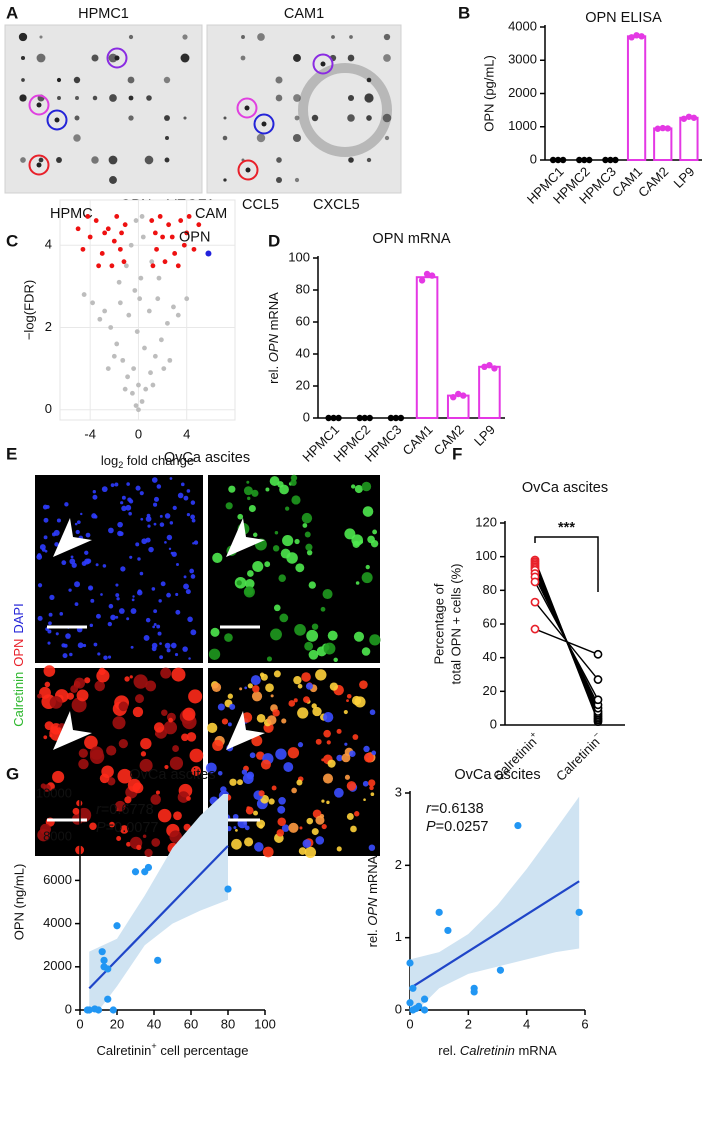 The image size is (715, 1131). What do you see at coordinates (457, 453) in the screenshot?
I see `panel-letter: F` at bounding box center [457, 453].